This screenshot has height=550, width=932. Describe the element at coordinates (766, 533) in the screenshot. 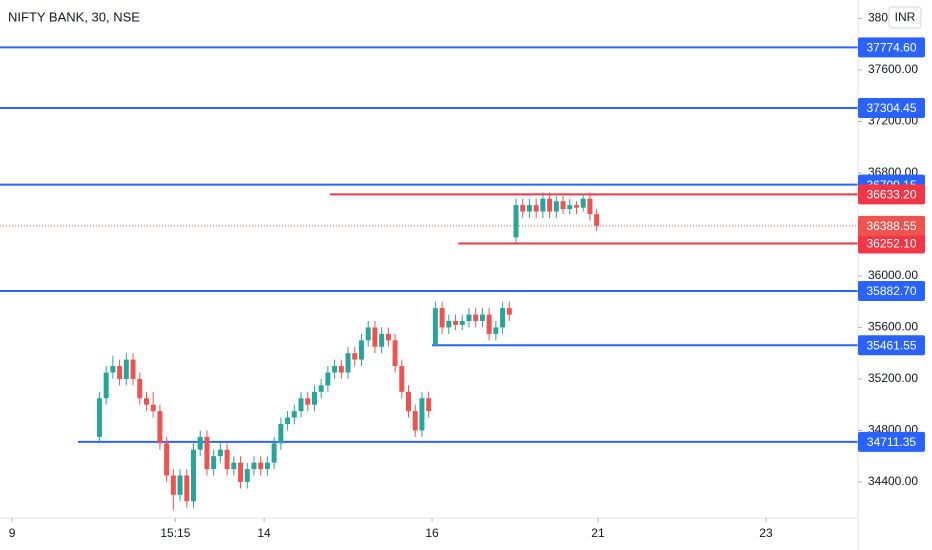

I see `x-tick-label: 23` at that location.